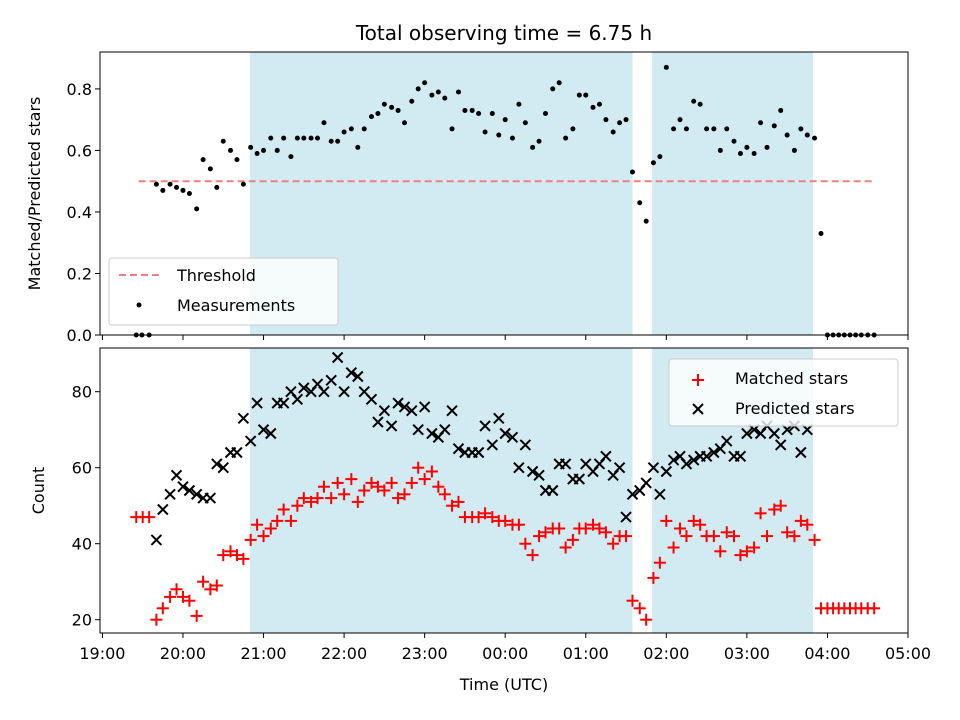 The width and height of the screenshot is (960, 720). What do you see at coordinates (82, 544) in the screenshot?
I see `y-tick-label: 40` at bounding box center [82, 544].